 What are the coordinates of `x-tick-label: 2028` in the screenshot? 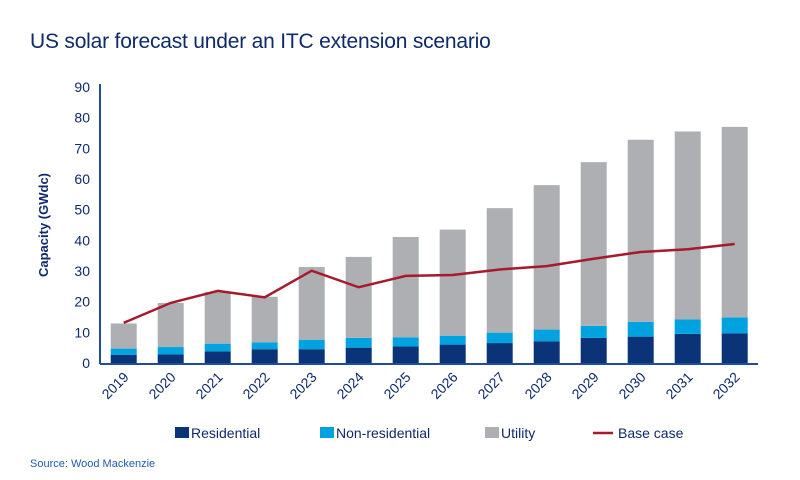 It's located at (537, 385).